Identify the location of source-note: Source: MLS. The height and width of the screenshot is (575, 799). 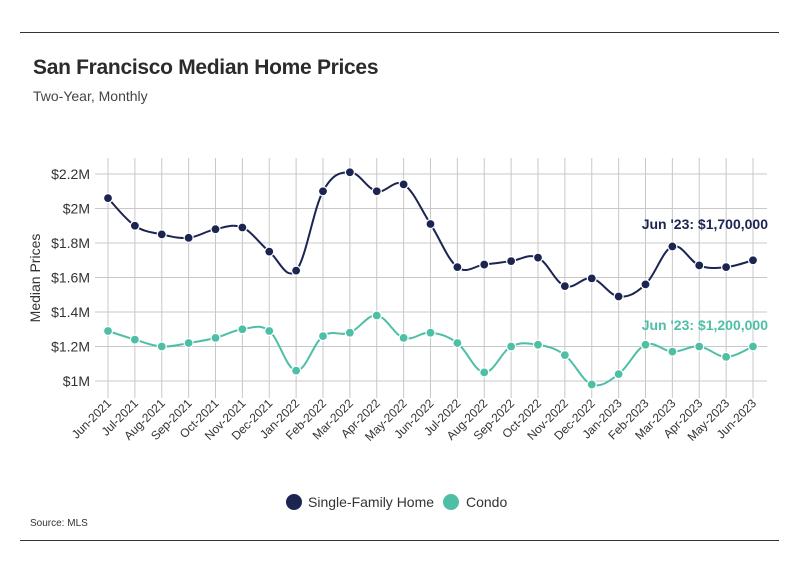
(59, 523).